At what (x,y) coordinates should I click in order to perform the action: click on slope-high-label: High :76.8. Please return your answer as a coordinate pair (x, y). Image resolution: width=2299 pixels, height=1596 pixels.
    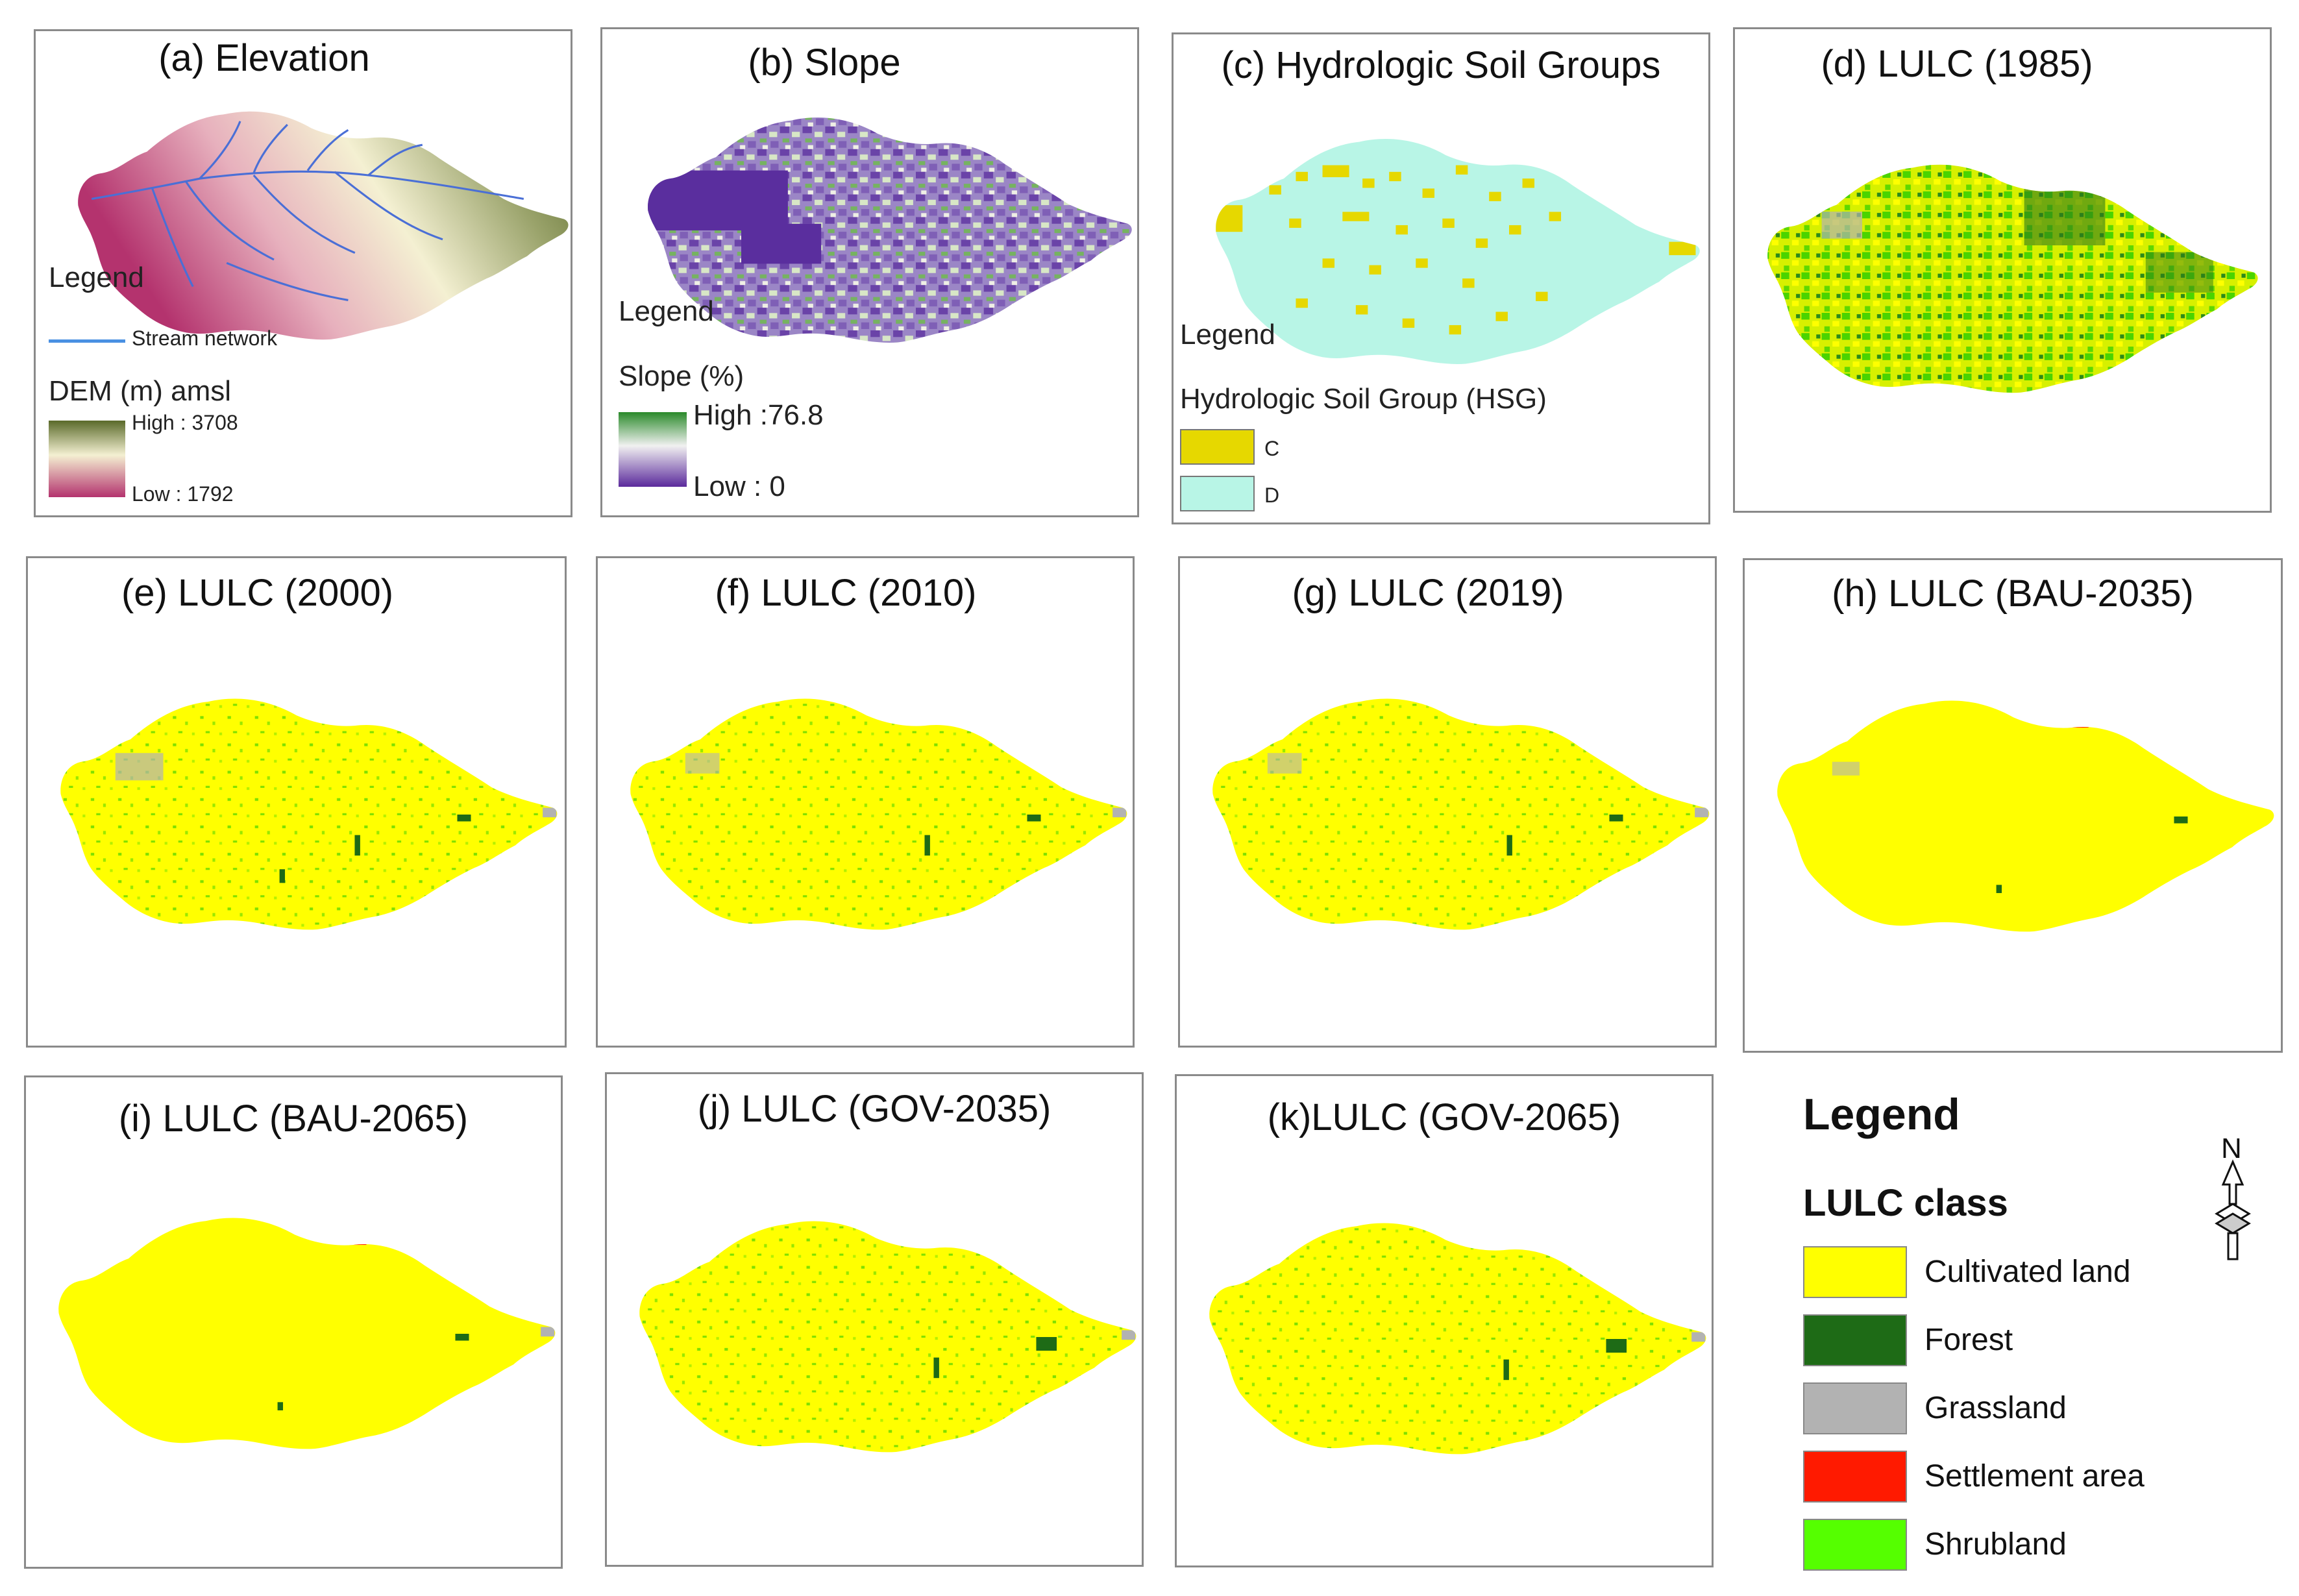
    Looking at the image, I should click on (758, 415).